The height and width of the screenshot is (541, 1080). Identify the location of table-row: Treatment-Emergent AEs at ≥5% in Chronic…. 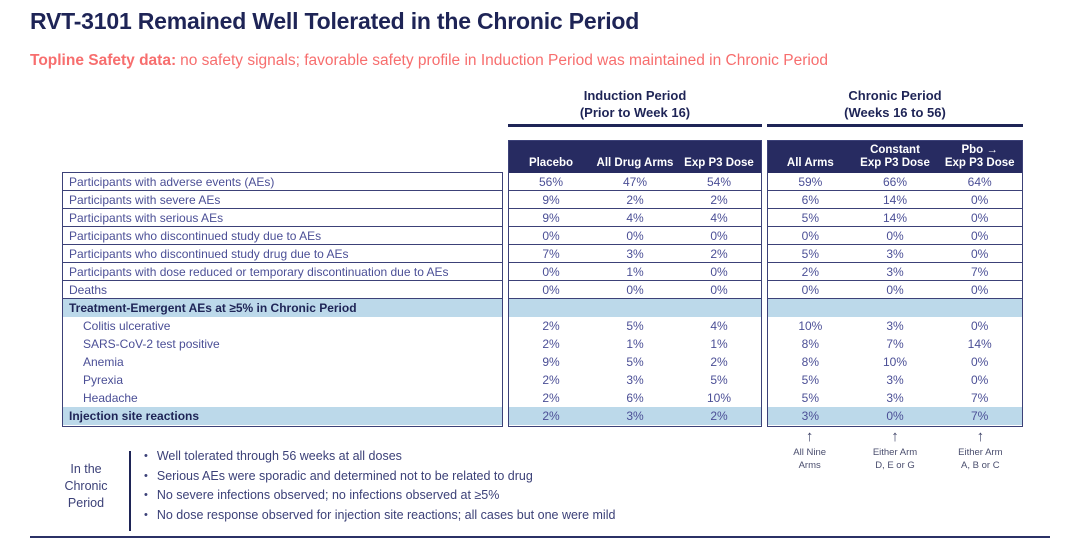
(282, 308).